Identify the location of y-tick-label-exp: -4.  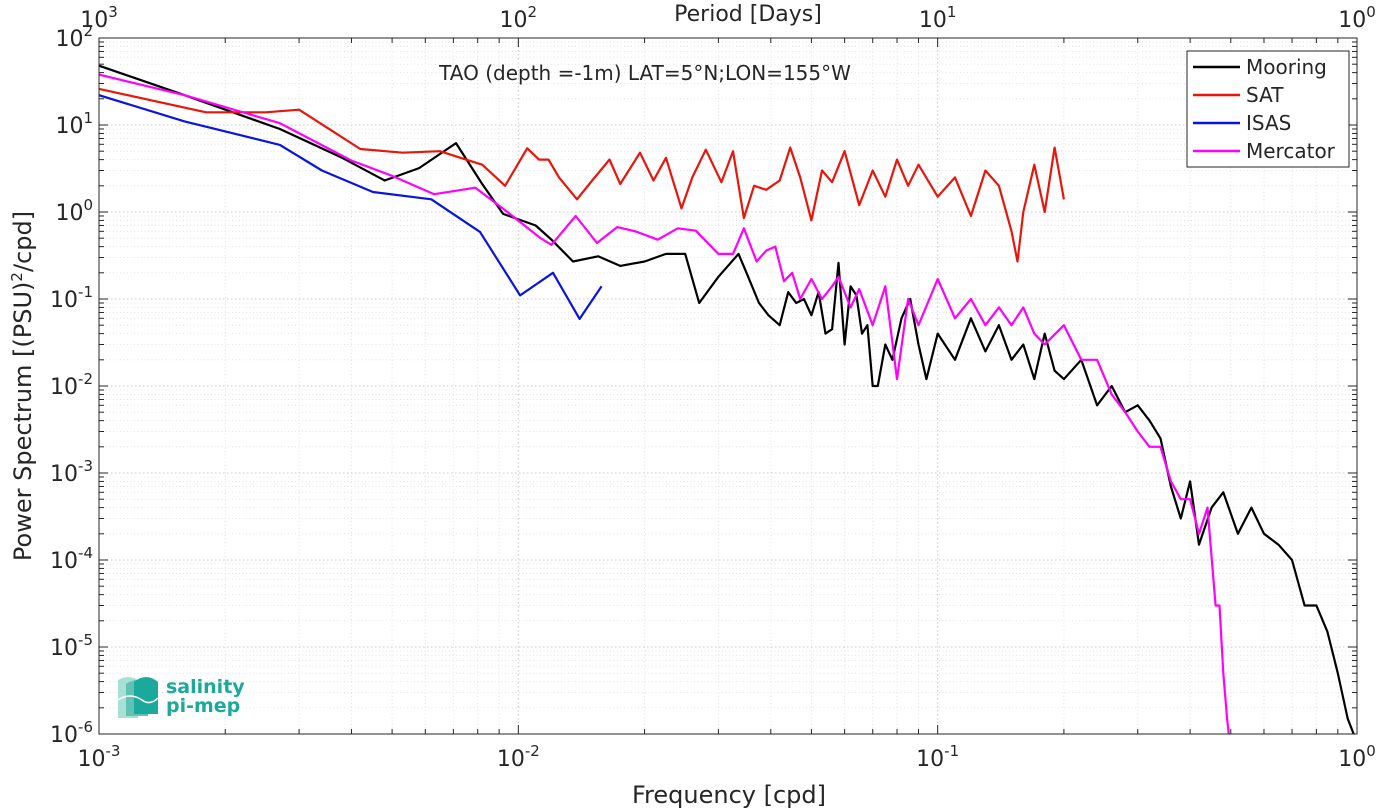
(85, 553).